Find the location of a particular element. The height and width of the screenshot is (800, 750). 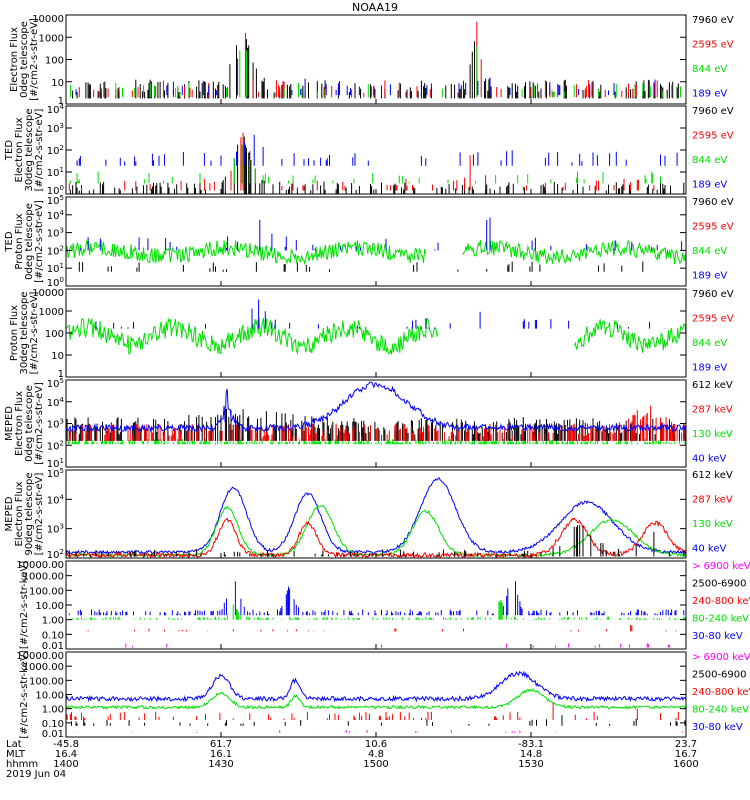

panel-7-ytick-label: 100.00 is located at coordinates (46, 591).